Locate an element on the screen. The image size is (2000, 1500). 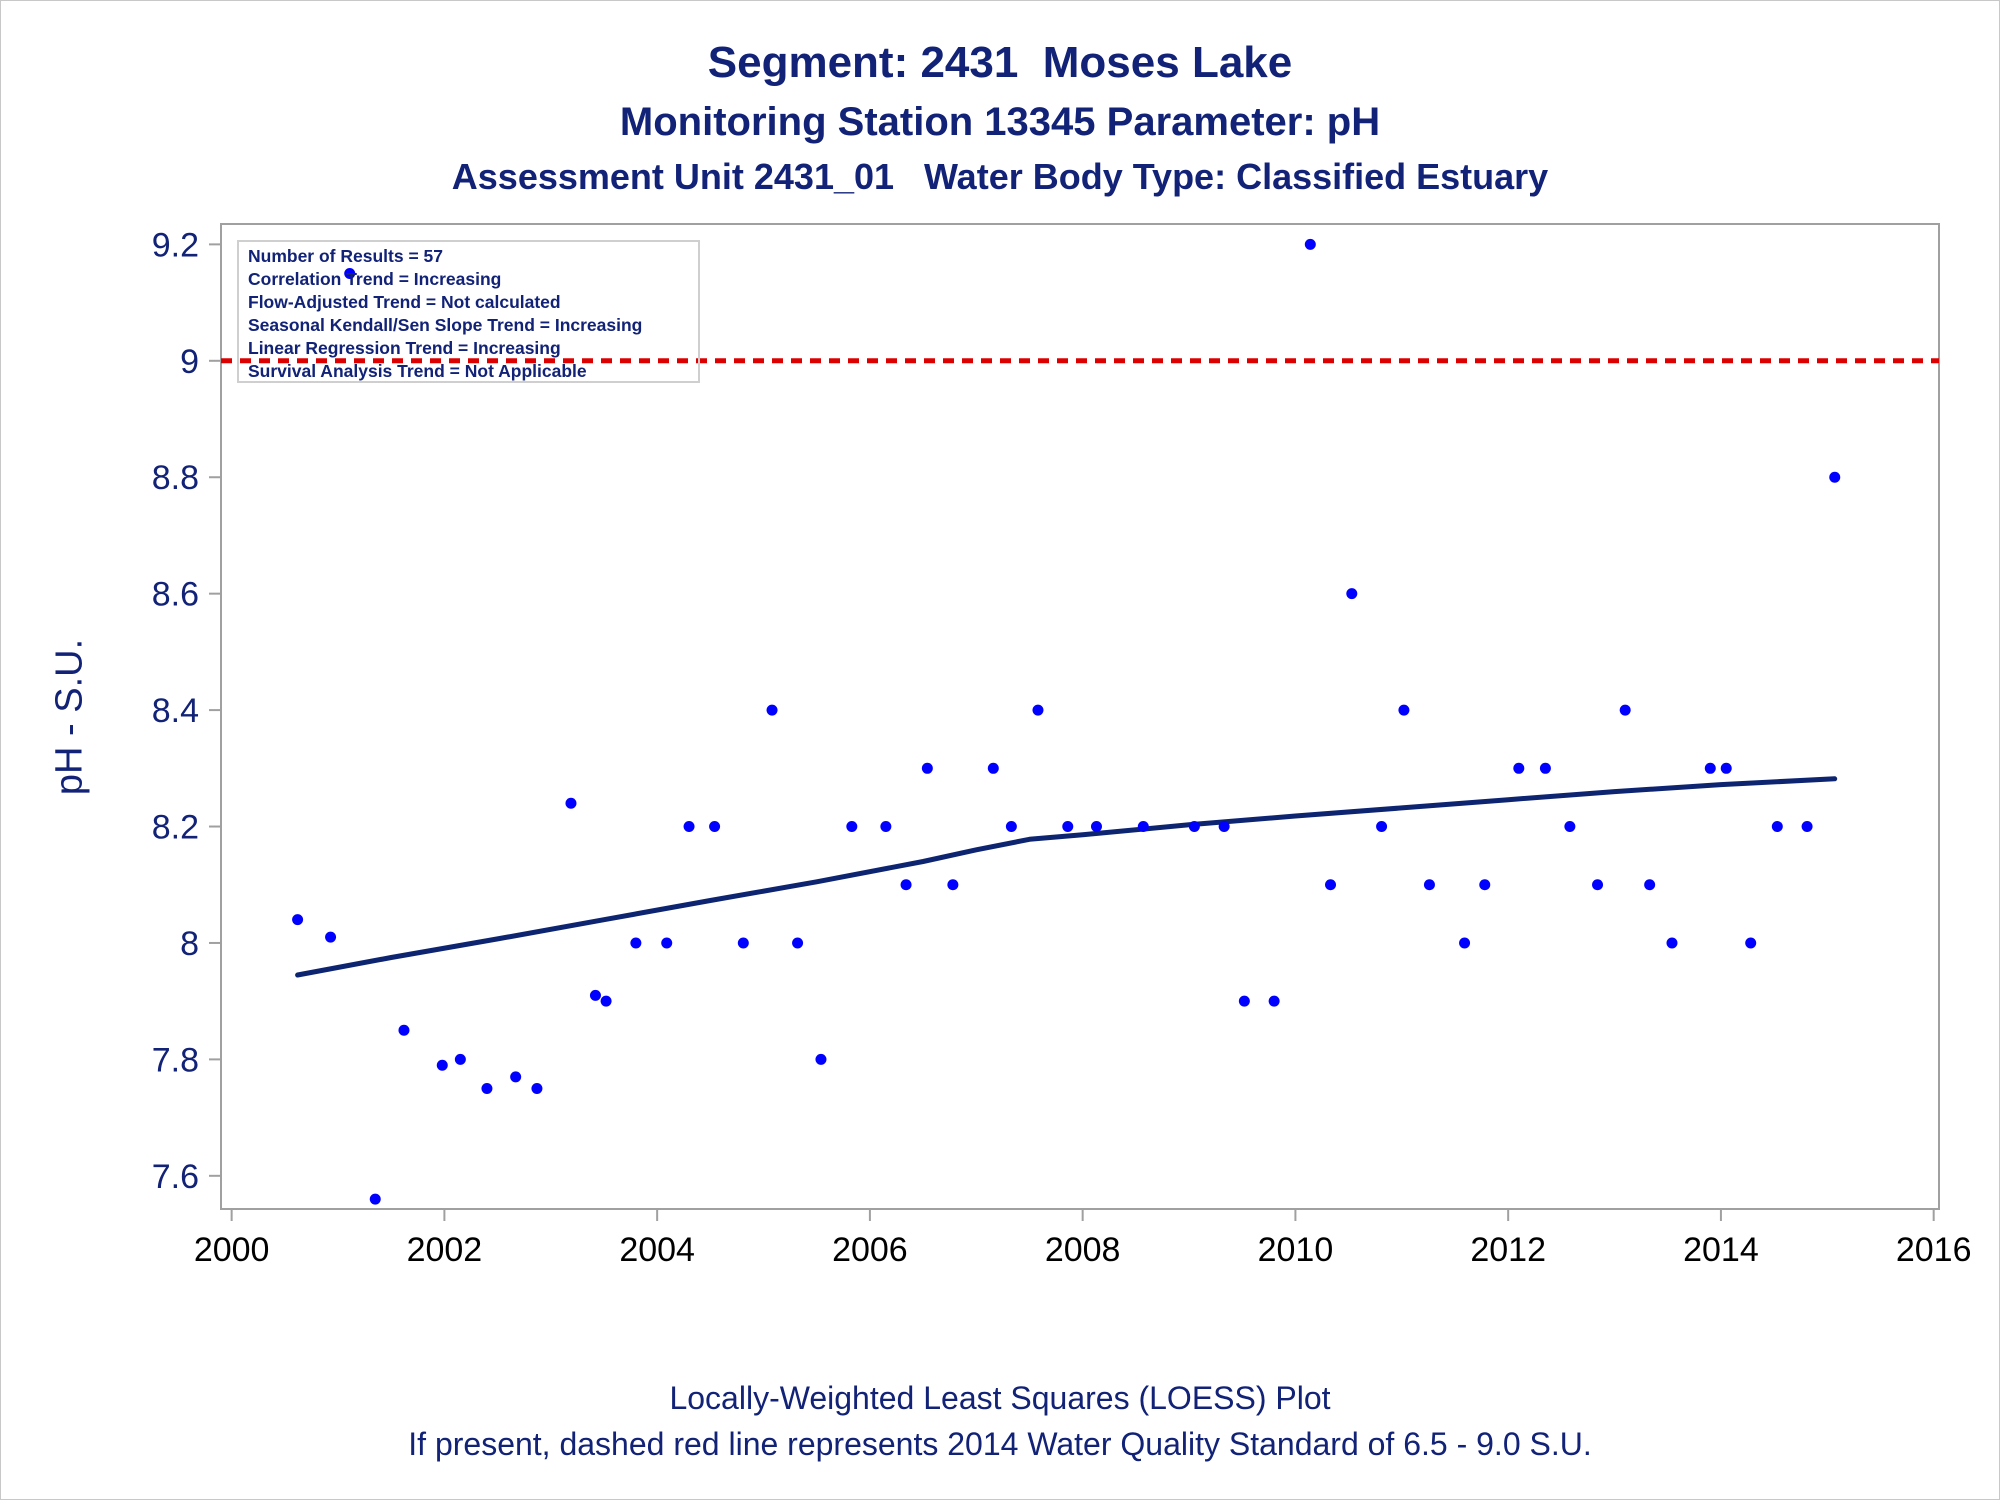
y-tick-label: 9 is located at coordinates (189, 362).